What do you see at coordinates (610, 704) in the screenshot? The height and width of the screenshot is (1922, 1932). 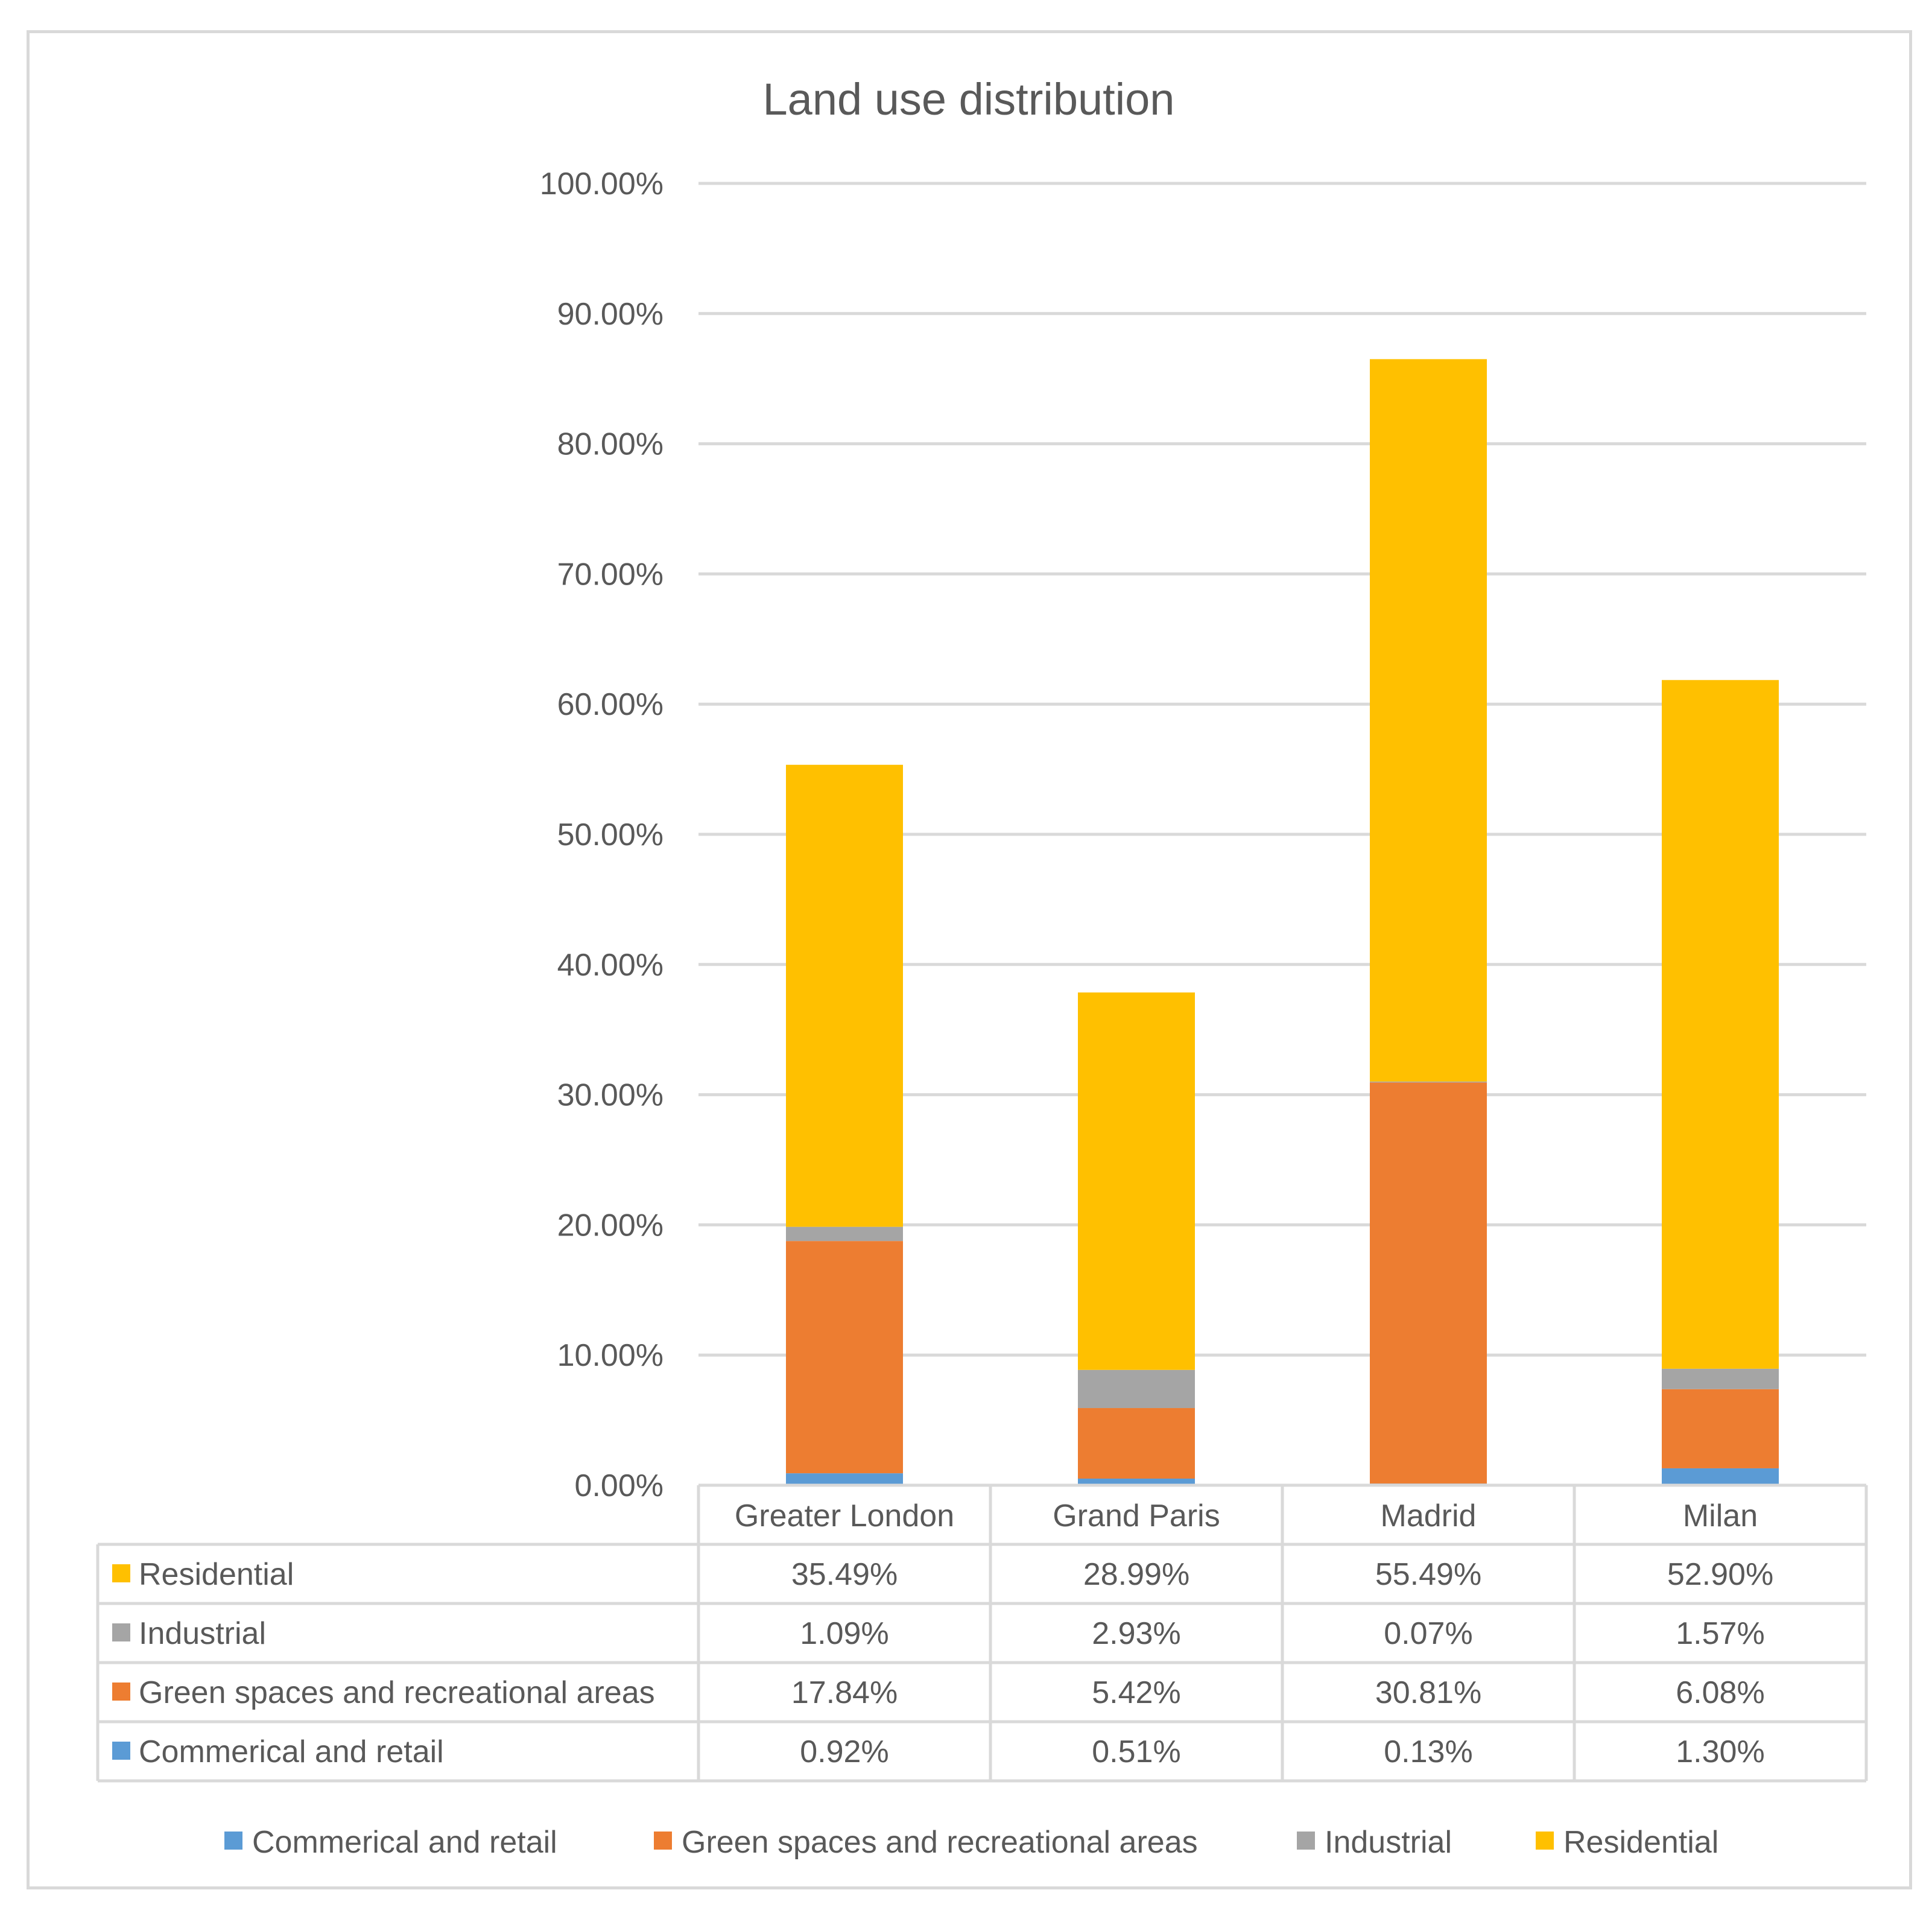 I see `y-tick-label: 60.00%` at bounding box center [610, 704].